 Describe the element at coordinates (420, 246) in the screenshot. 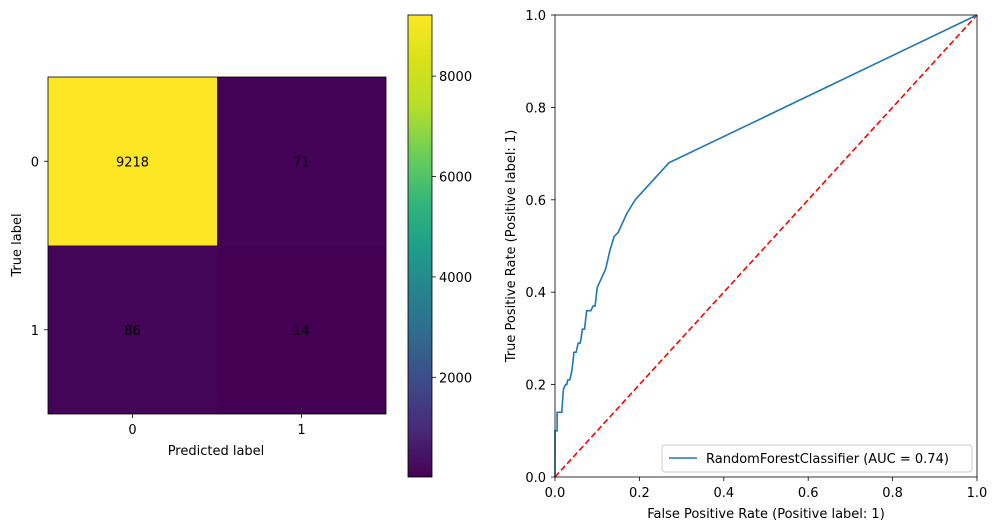

I see `colorbar-gradient` at that location.